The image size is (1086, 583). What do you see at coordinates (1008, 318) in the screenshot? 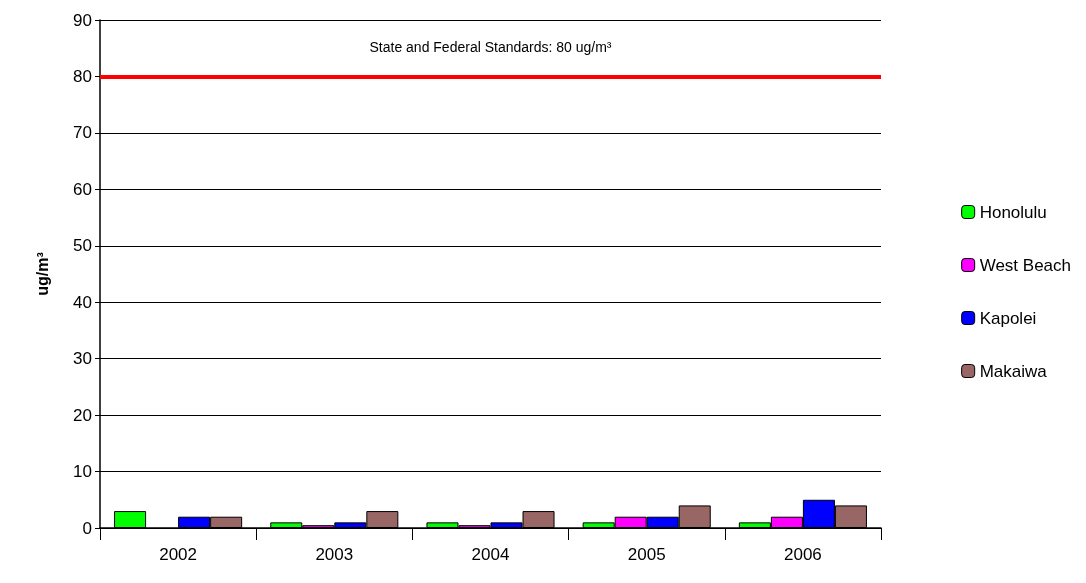
I see `legend-label: Kapolei` at bounding box center [1008, 318].